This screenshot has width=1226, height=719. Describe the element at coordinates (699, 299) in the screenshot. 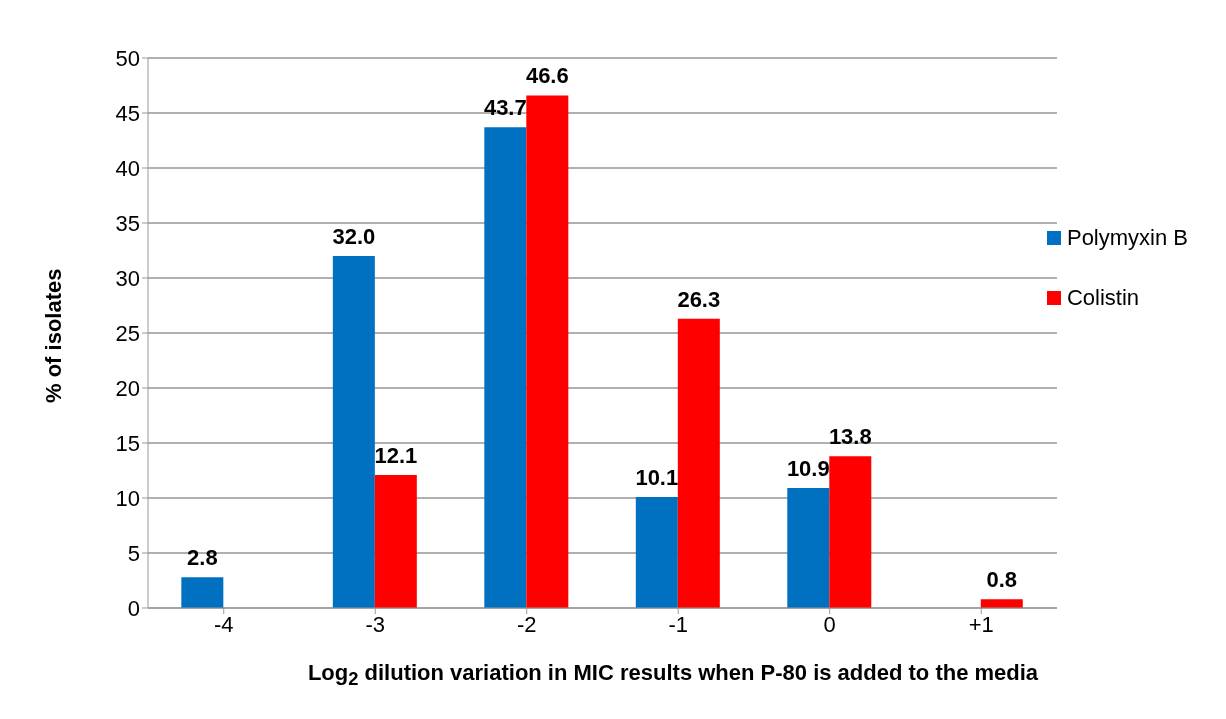

I see `data-label: 26.3` at that location.